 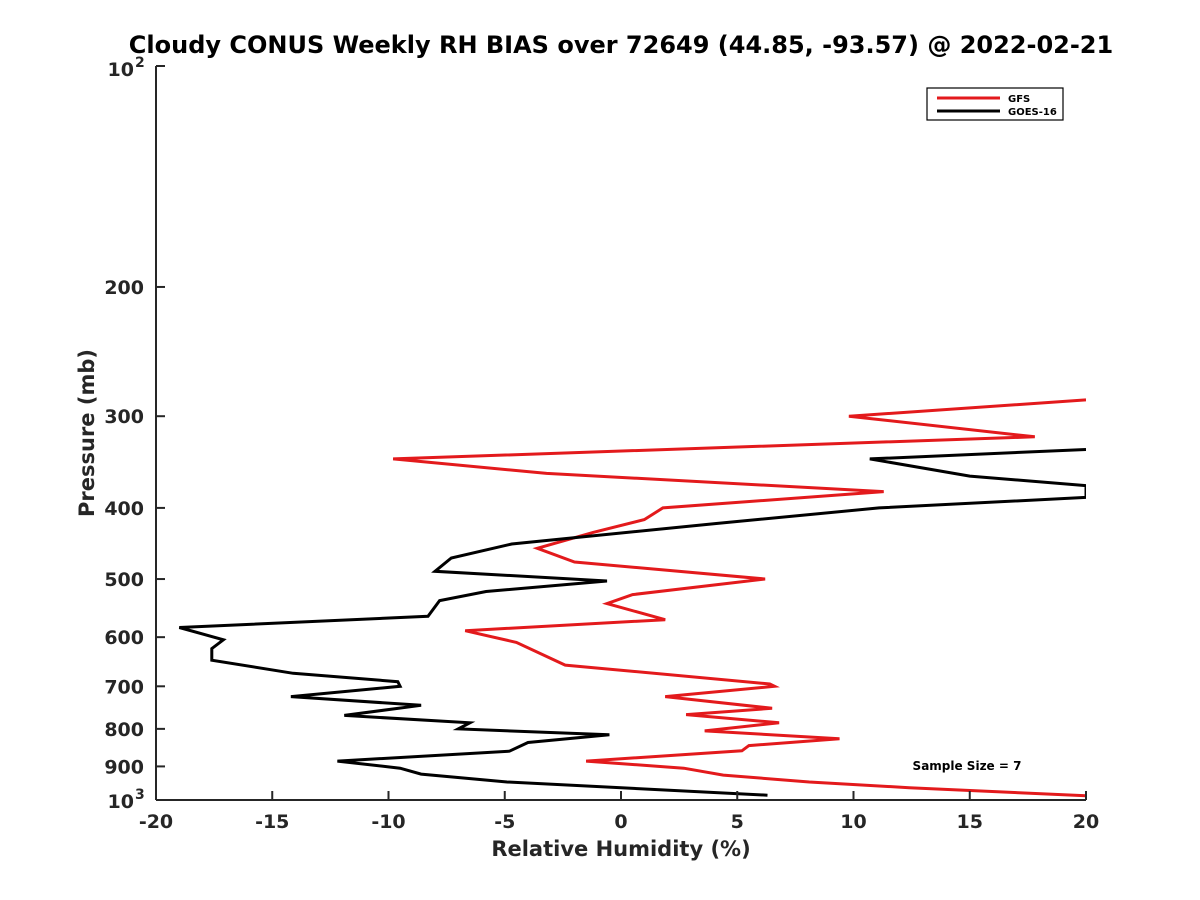 I want to click on sample-size-annotation: Sample Size = 7, so click(x=967, y=766).